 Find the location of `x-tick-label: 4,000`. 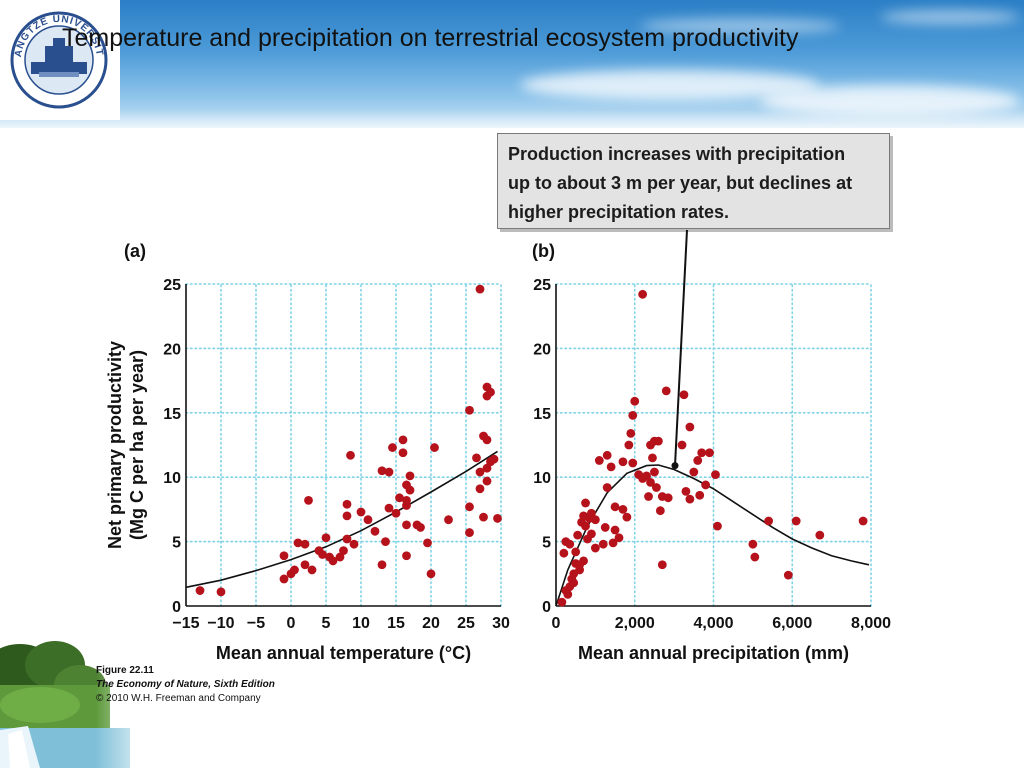

x-tick-label: 4,000 is located at coordinates (713, 623).